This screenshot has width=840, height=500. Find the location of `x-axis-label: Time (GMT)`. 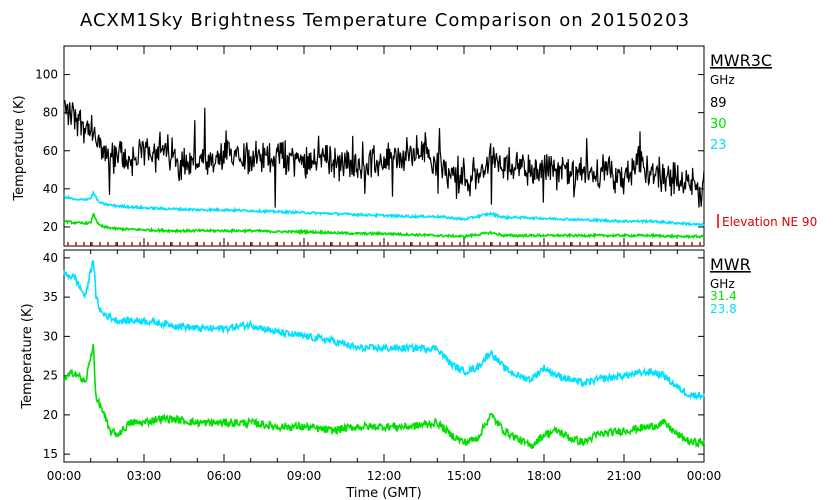

x-axis-label: Time (GMT) is located at coordinates (383, 493).